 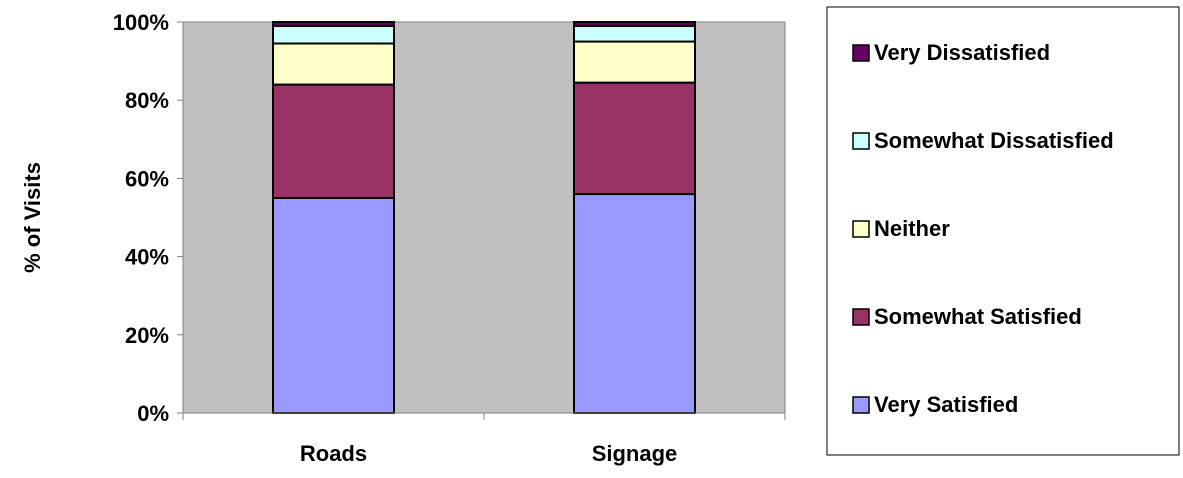 I want to click on y-tick-label: 20%, so click(x=147, y=335).